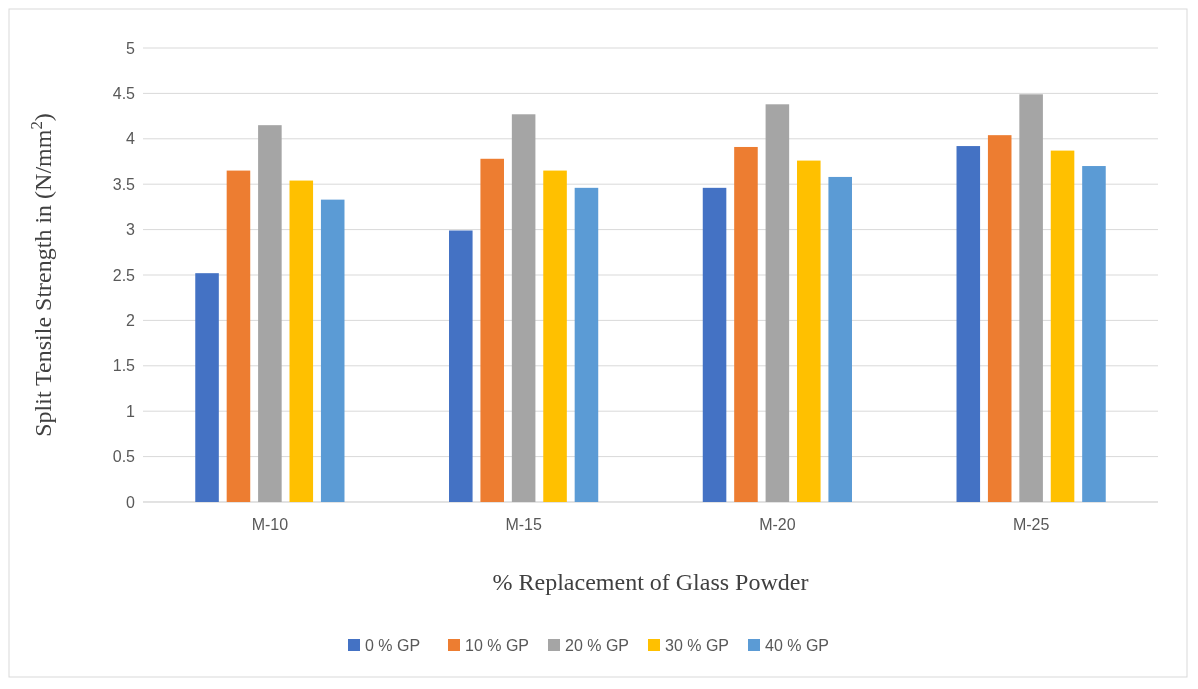 Image resolution: width=1198 pixels, height=689 pixels. Describe the element at coordinates (131, 502) in the screenshot. I see `y-tick-label: 0` at that location.